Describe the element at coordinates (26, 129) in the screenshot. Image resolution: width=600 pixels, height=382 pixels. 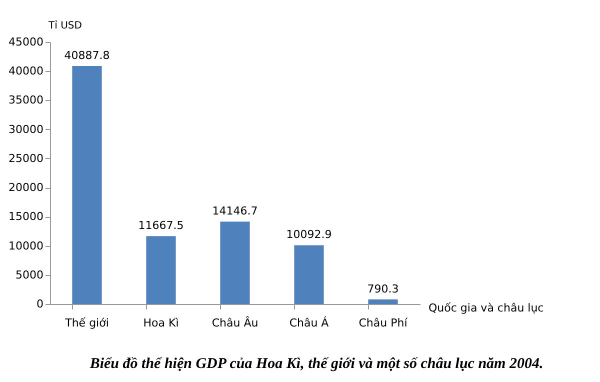
I see `y-tick-label: 30000` at that location.